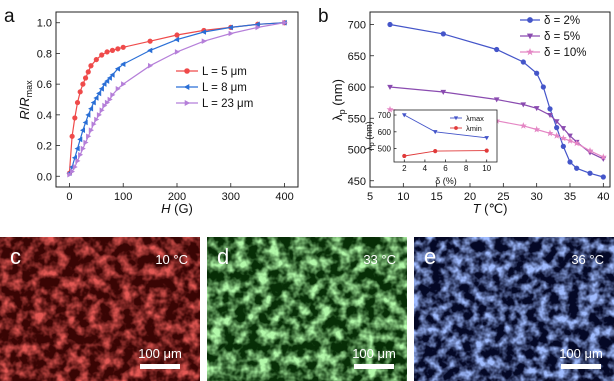  Describe the element at coordinates (487, 138) in the screenshot. I see `inset-series-0-point` at that location.